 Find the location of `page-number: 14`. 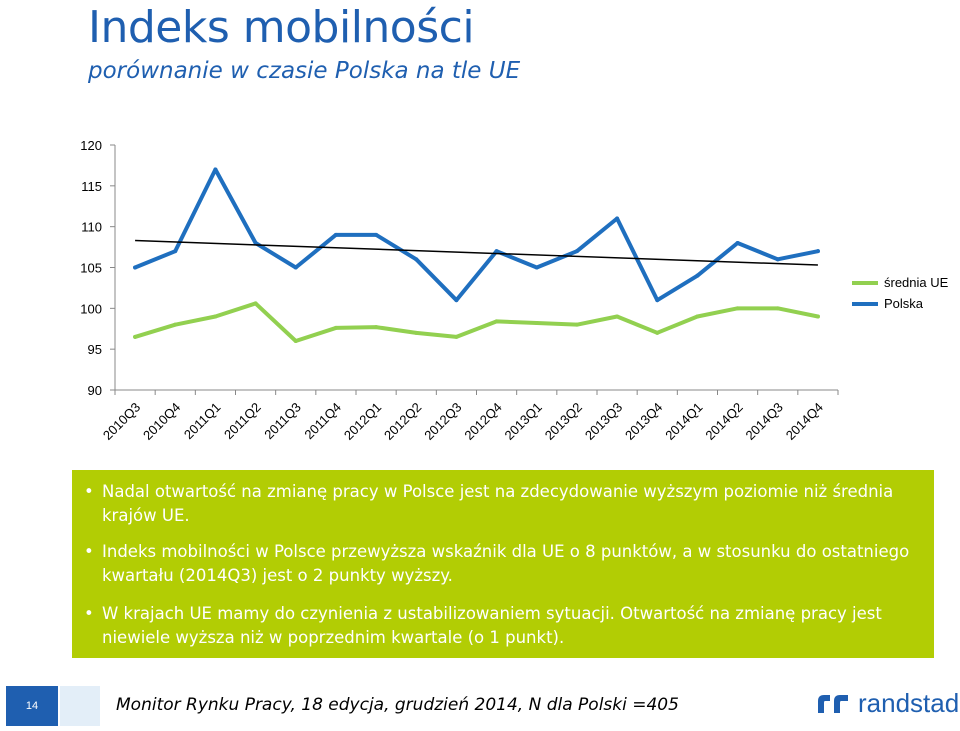

page-number: 14 is located at coordinates (32, 706).